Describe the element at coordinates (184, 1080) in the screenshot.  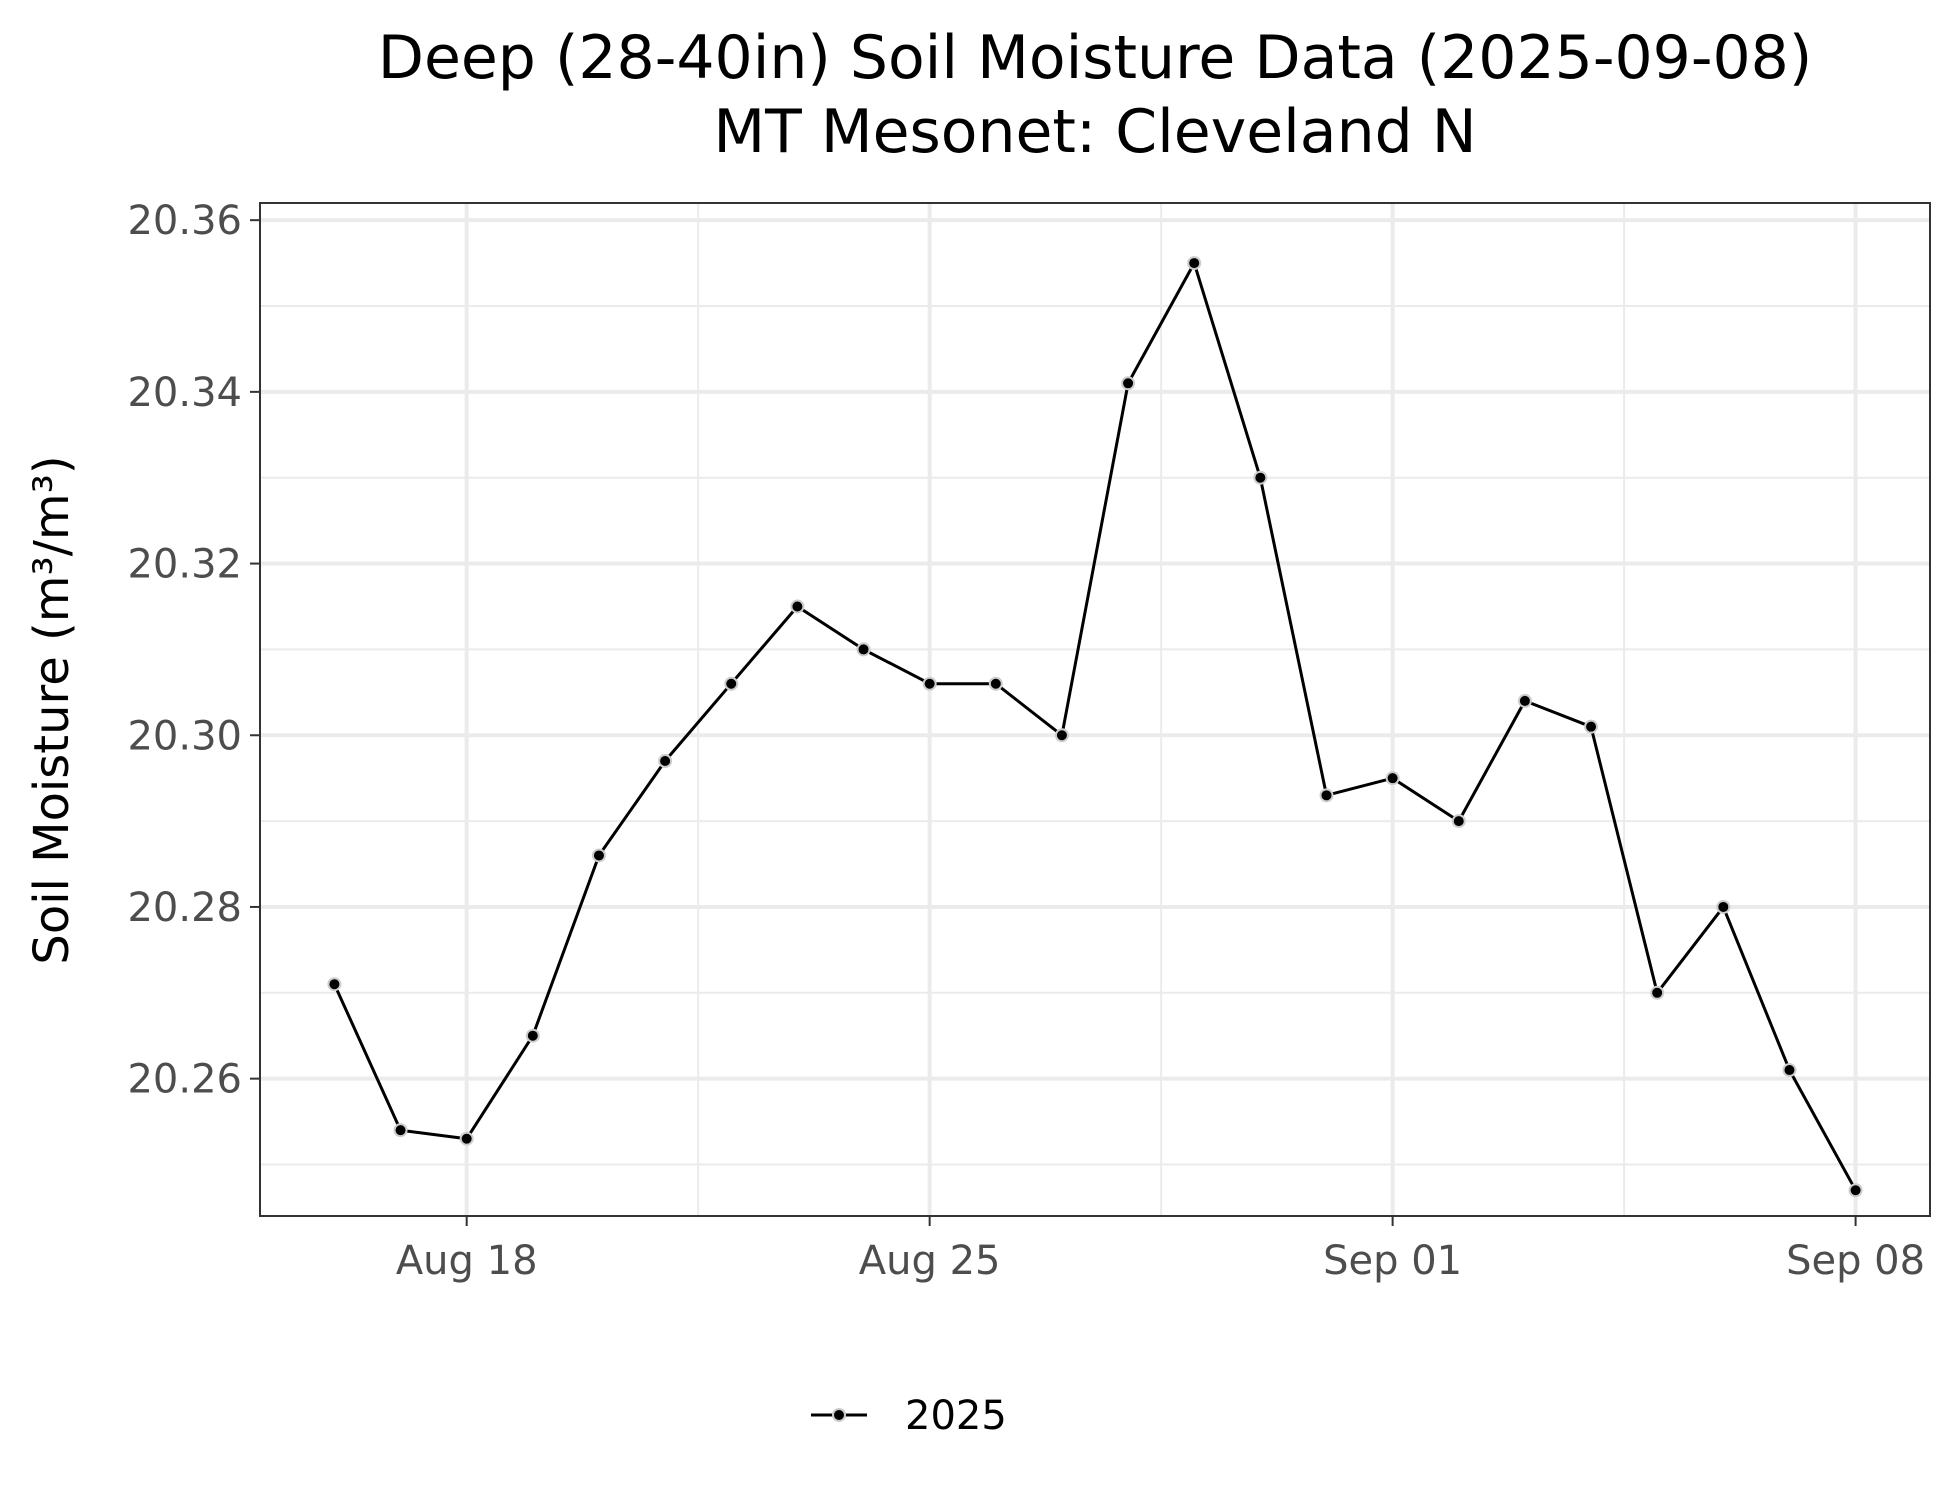
I see `y-tick-label: 20.26` at that location.